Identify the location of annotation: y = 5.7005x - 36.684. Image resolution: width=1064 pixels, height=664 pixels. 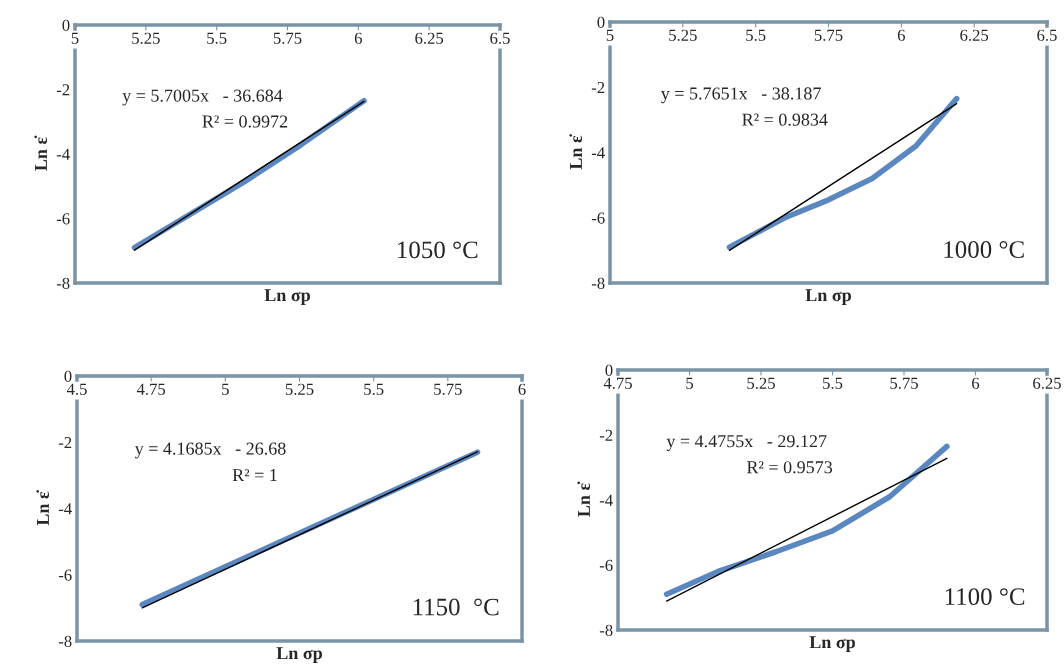
(202, 97).